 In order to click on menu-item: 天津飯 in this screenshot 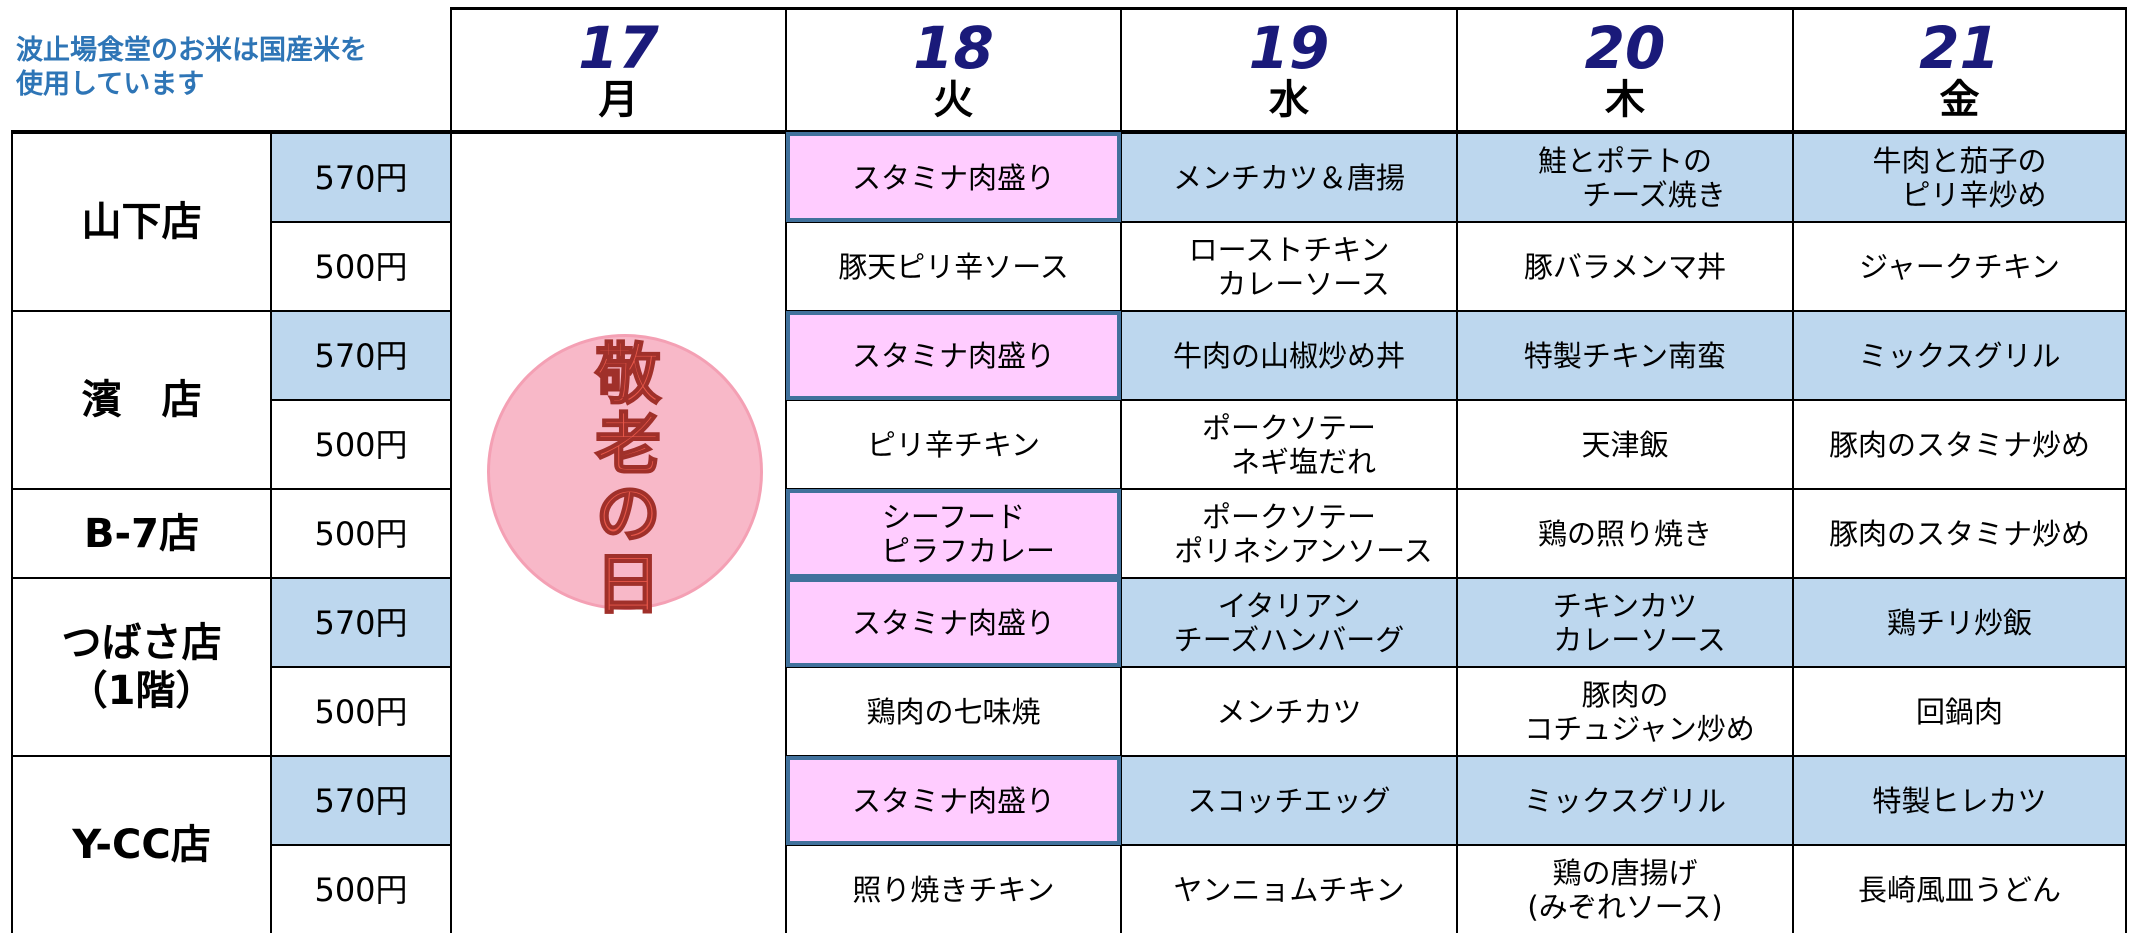, I will do `click(1625, 444)`.